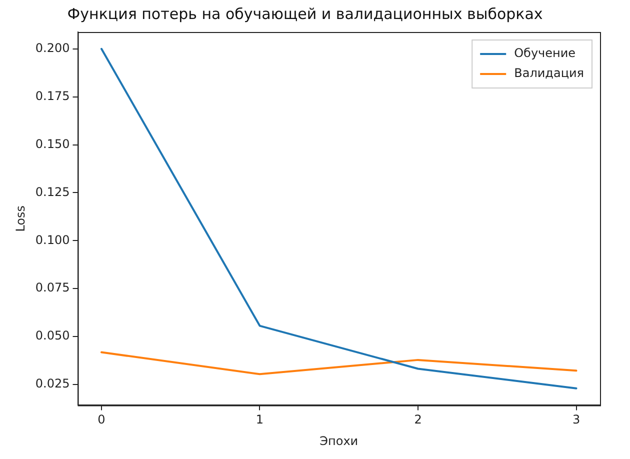 This screenshot has height=459, width=630. Describe the element at coordinates (102, 419) in the screenshot. I see `x-tick-label: 0` at that location.